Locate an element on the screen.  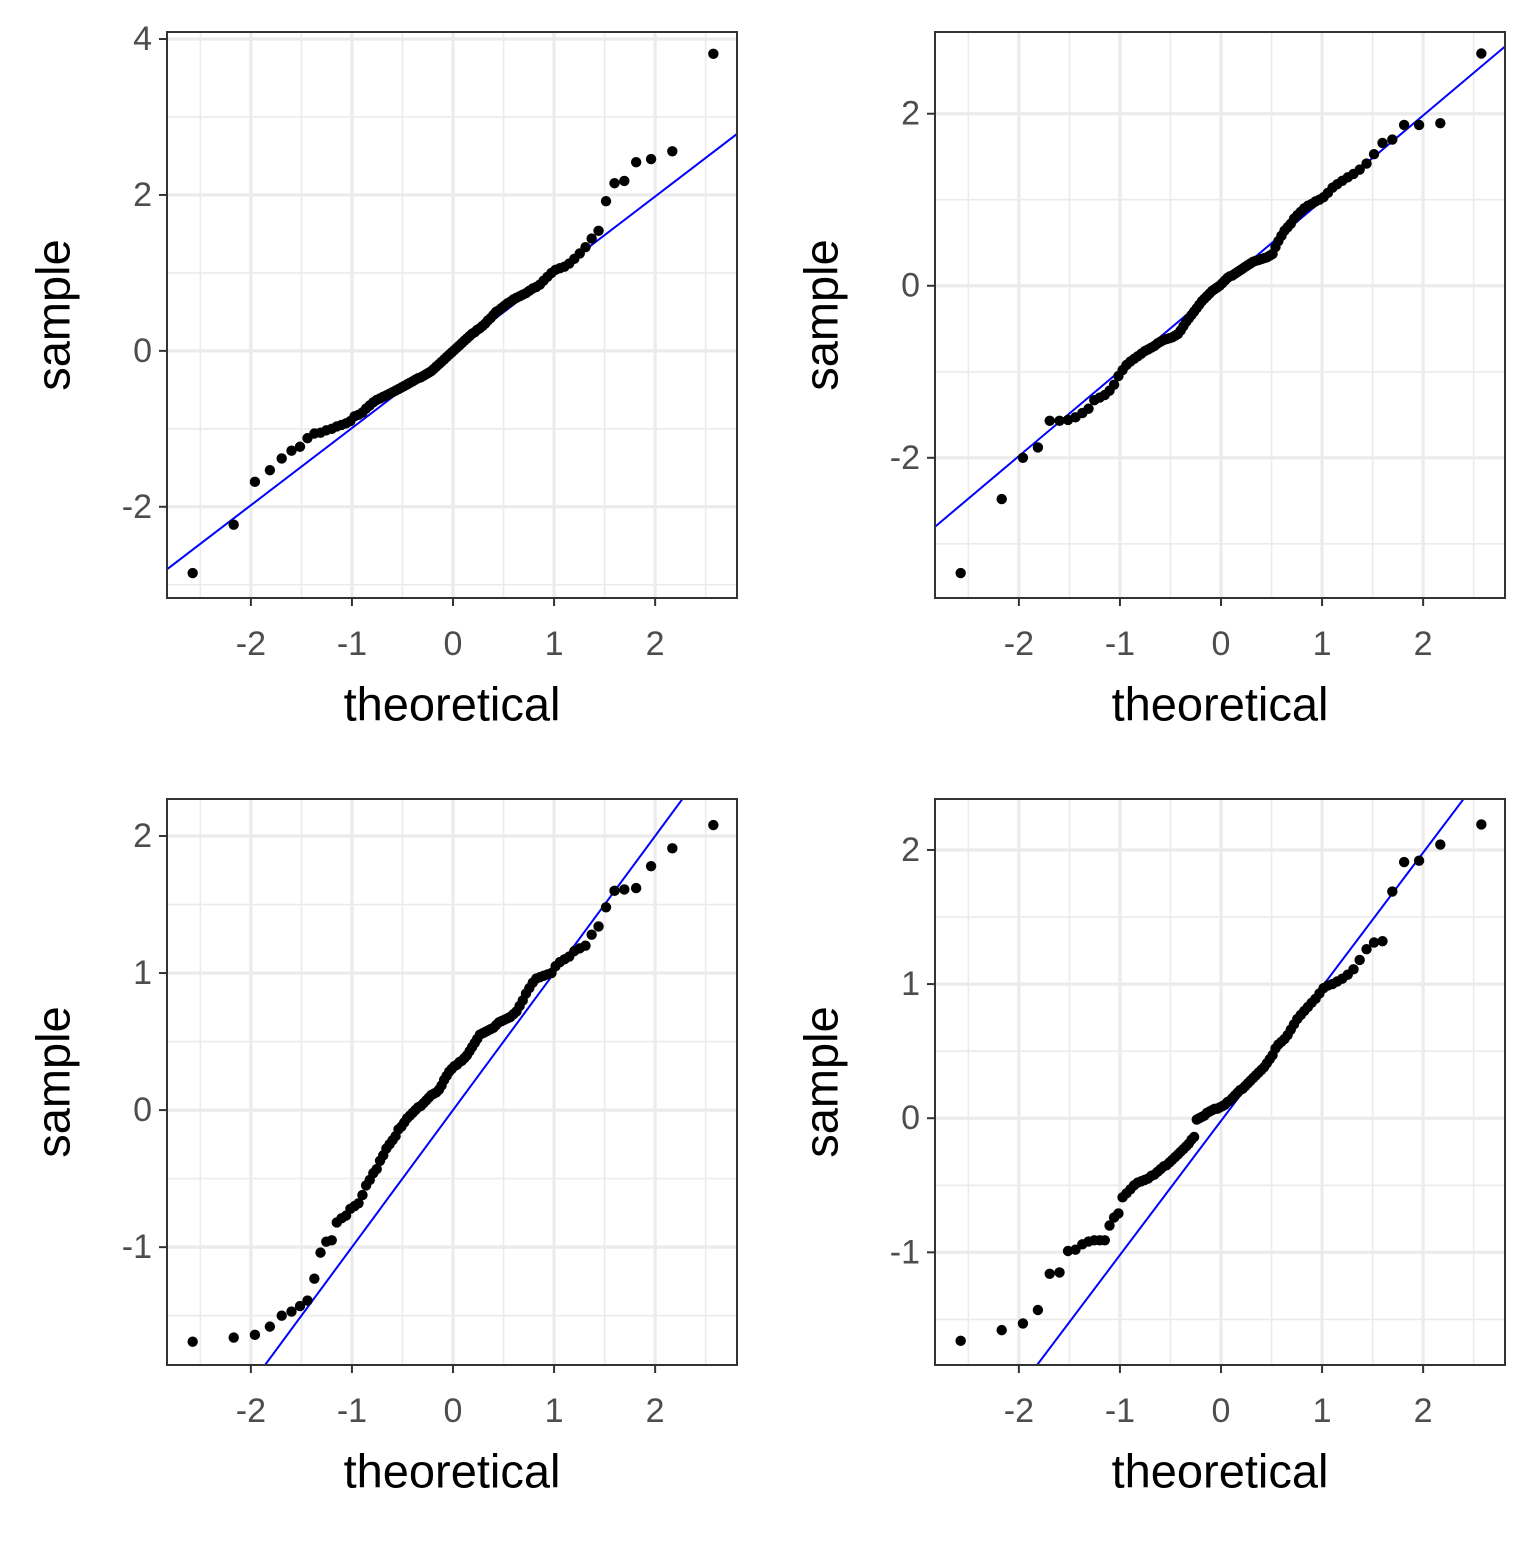
y-tick-label: 4 is located at coordinates (142, 39).